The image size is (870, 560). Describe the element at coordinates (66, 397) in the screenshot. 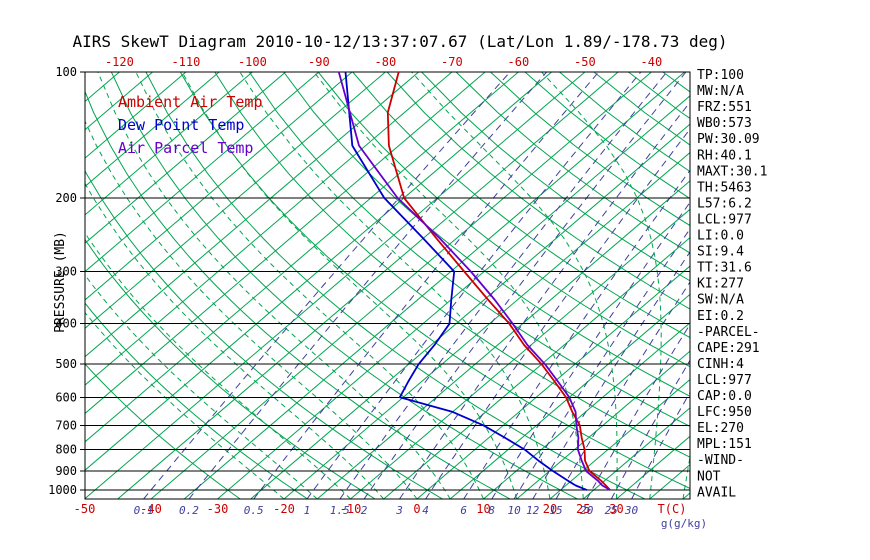

I see `pressure-tick-label: 600` at that location.